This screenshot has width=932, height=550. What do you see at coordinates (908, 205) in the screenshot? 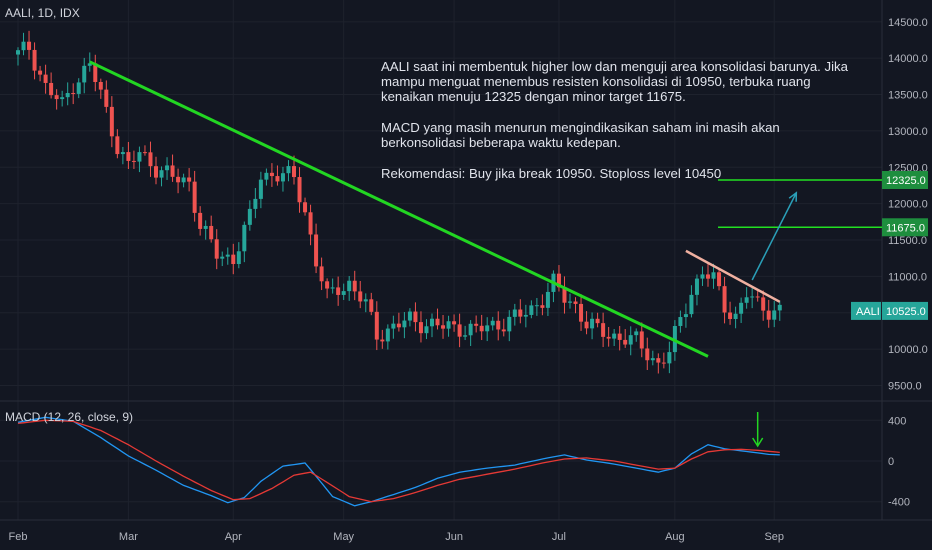
I see `price-tick-label: 12000.0` at bounding box center [908, 205].